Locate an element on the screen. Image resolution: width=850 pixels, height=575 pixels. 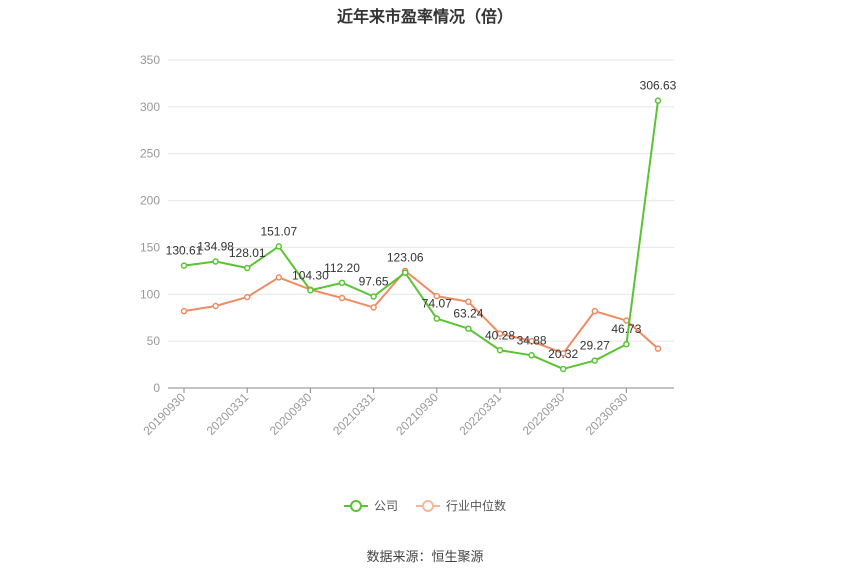
source-note: 数据来源：恒生聚源 is located at coordinates (425, 557).